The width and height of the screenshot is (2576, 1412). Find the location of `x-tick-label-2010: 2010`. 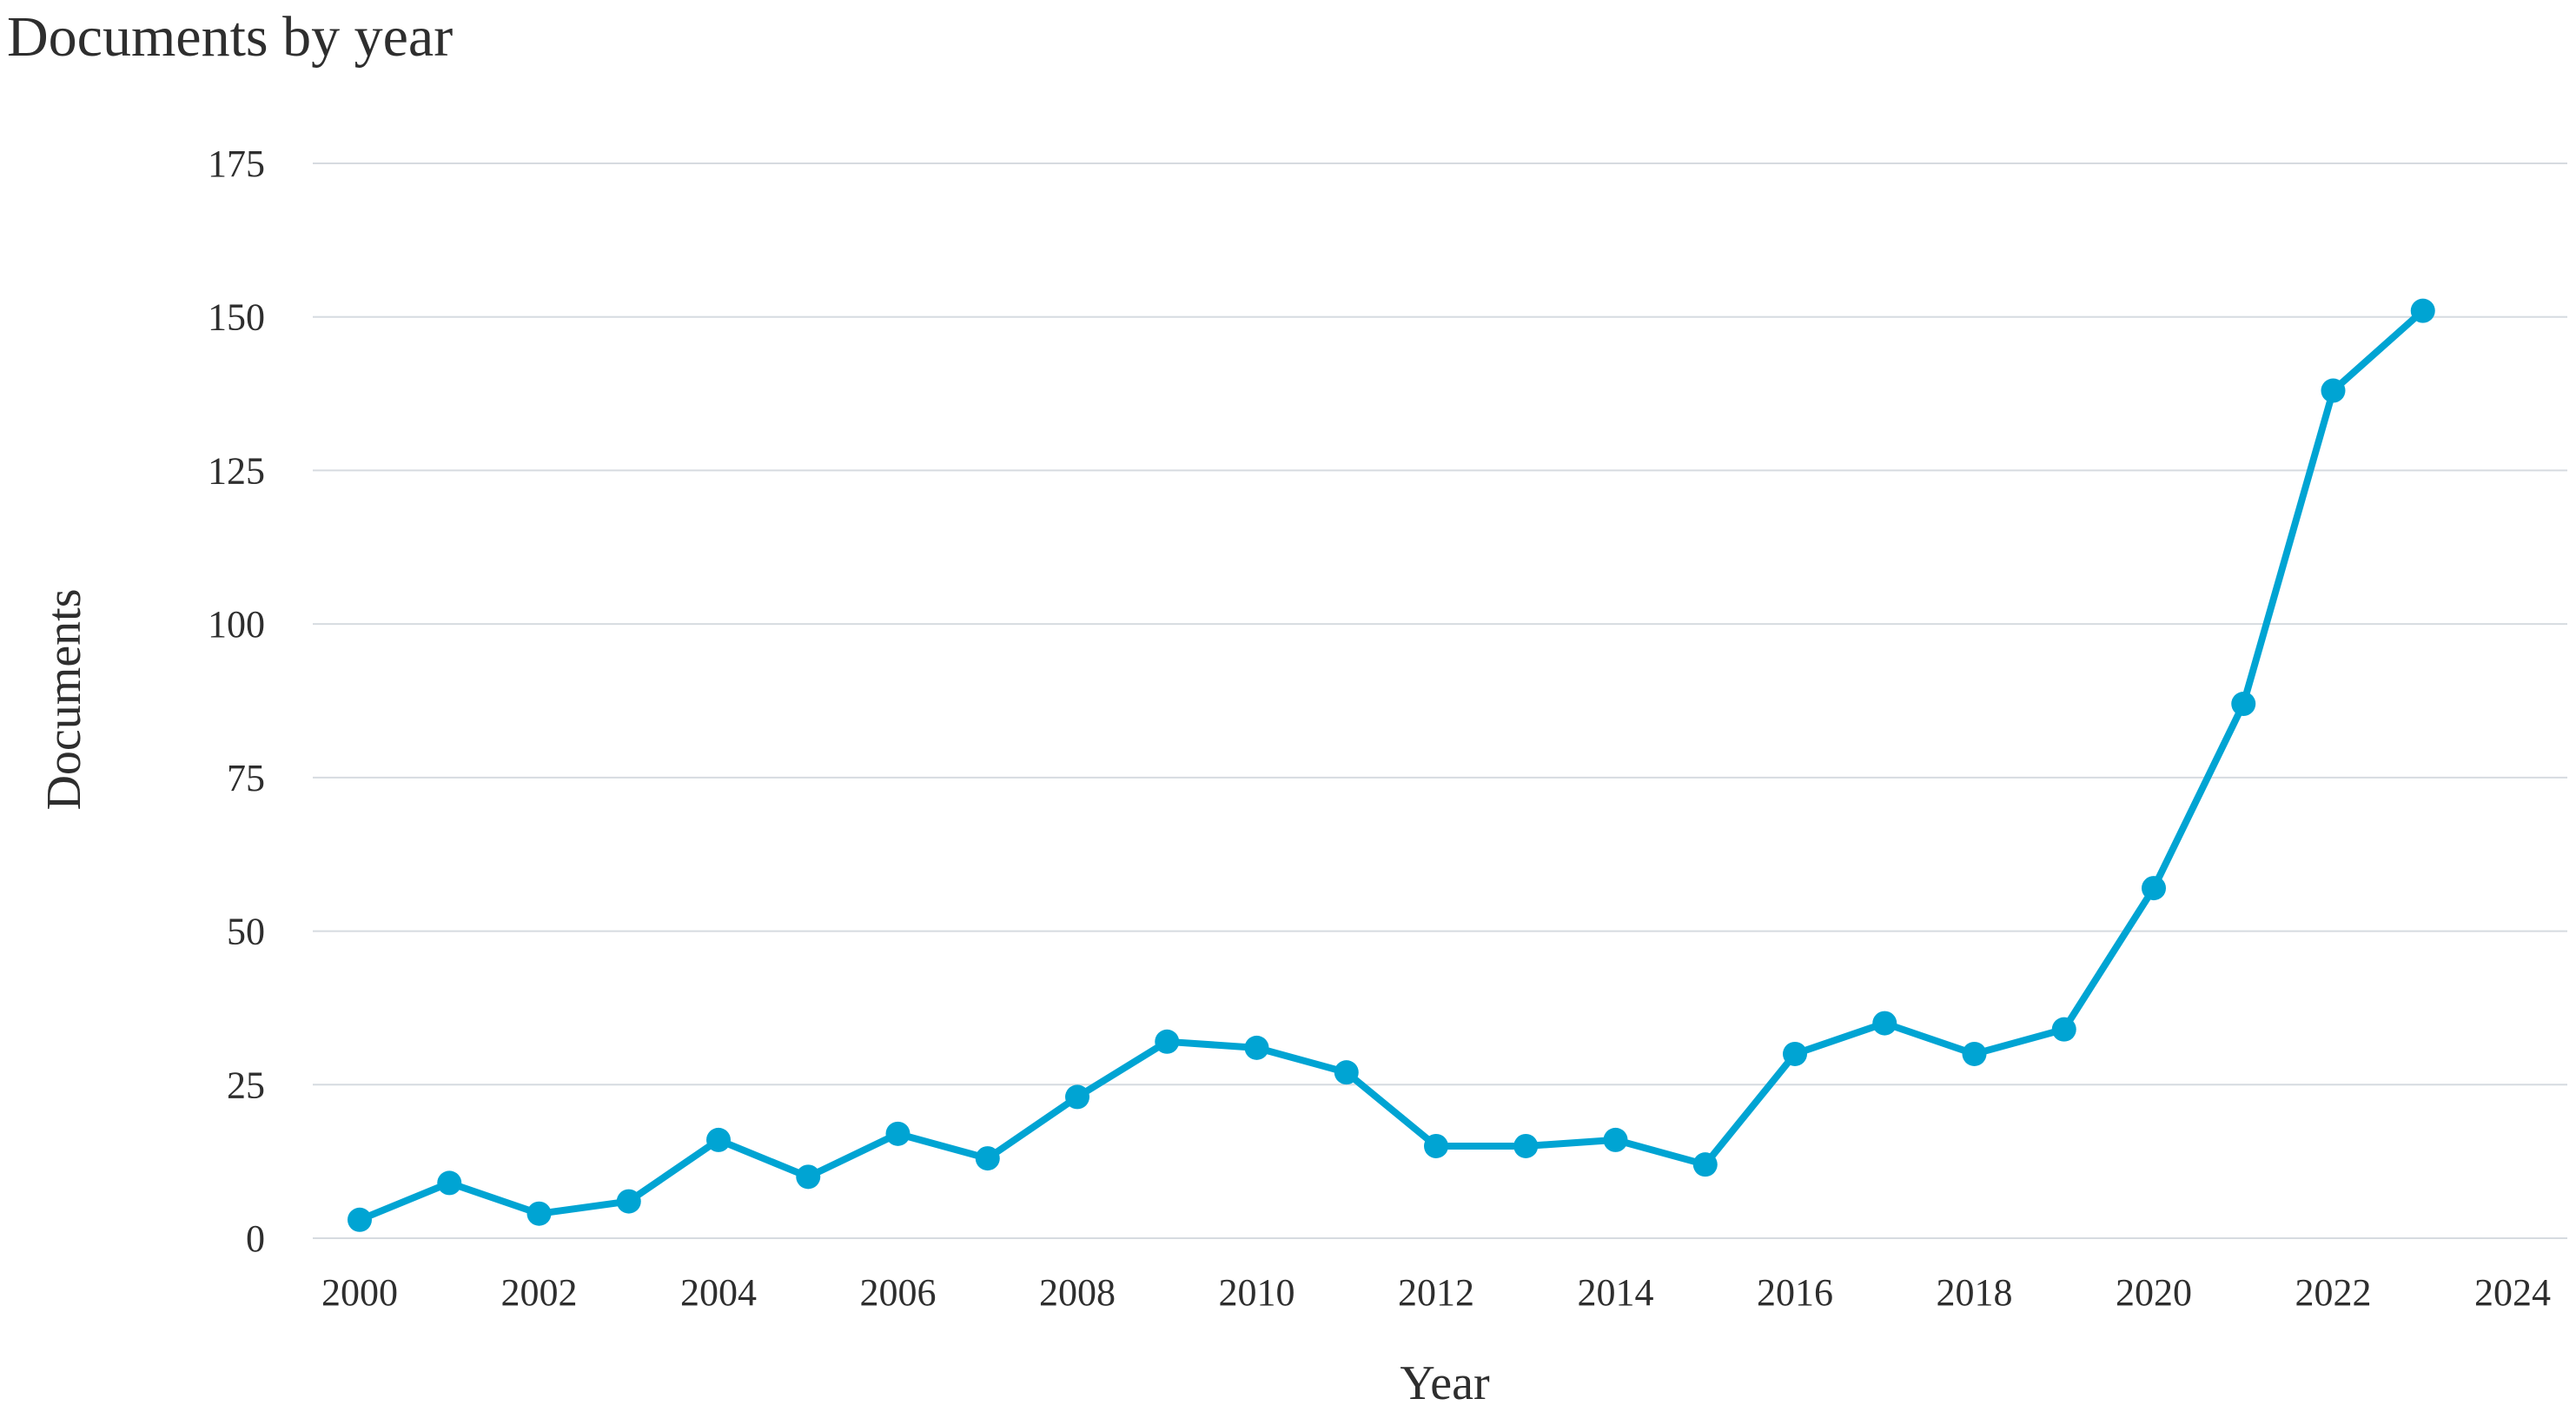

x-tick-label-2010: 2010 is located at coordinates (1257, 1292).